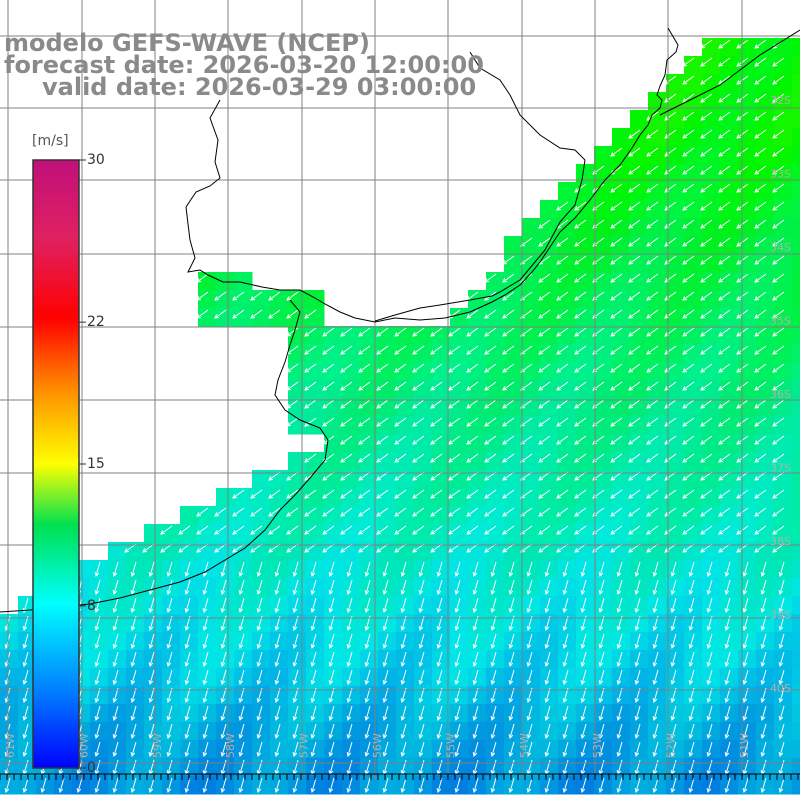 The image size is (800, 800). What do you see at coordinates (524, 745) in the screenshot?
I see `longitude-label: 54W` at bounding box center [524, 745].